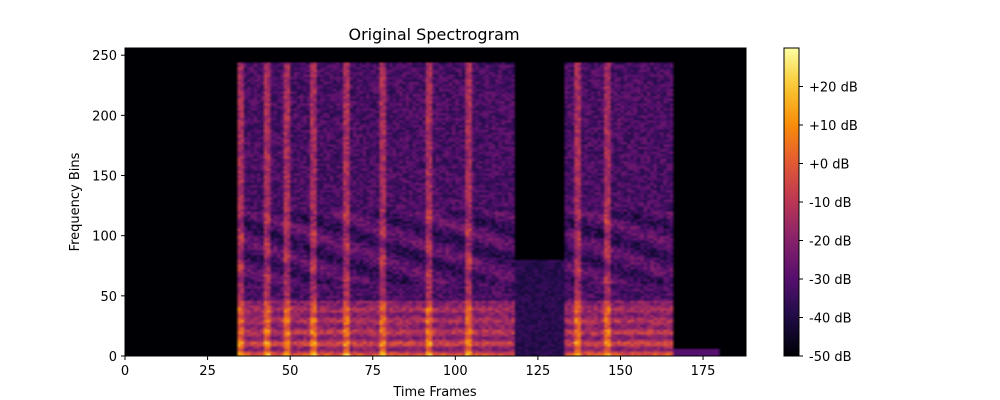  I want to click on y-tick-label: 50, so click(108, 297).